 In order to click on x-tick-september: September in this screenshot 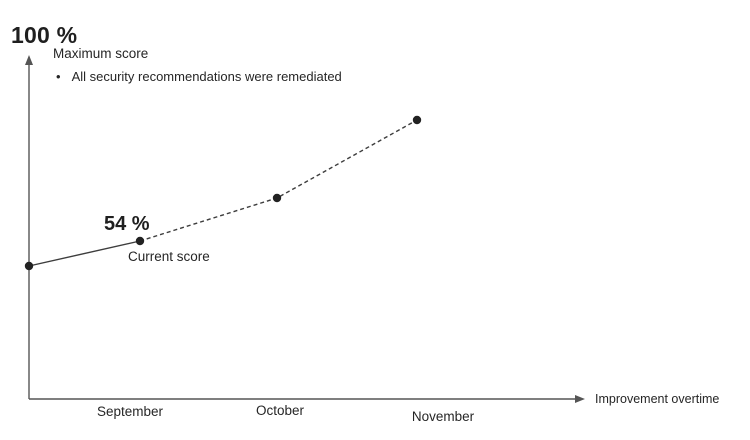, I will do `click(130, 411)`.